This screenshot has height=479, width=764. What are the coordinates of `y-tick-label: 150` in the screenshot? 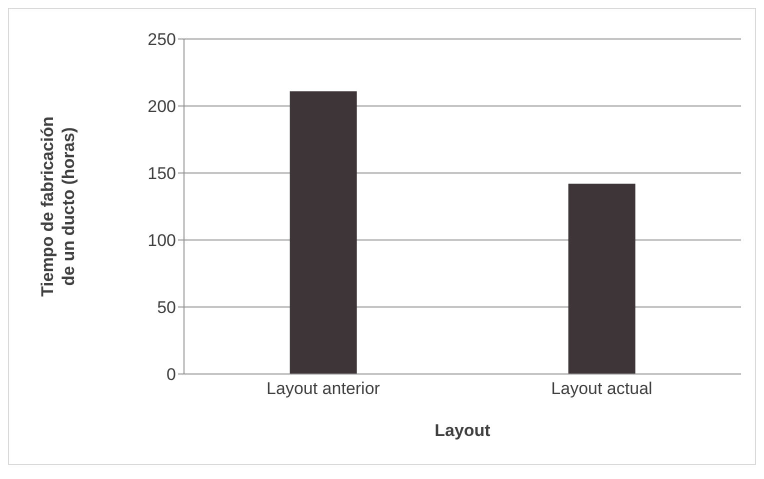 It's located at (162, 174).